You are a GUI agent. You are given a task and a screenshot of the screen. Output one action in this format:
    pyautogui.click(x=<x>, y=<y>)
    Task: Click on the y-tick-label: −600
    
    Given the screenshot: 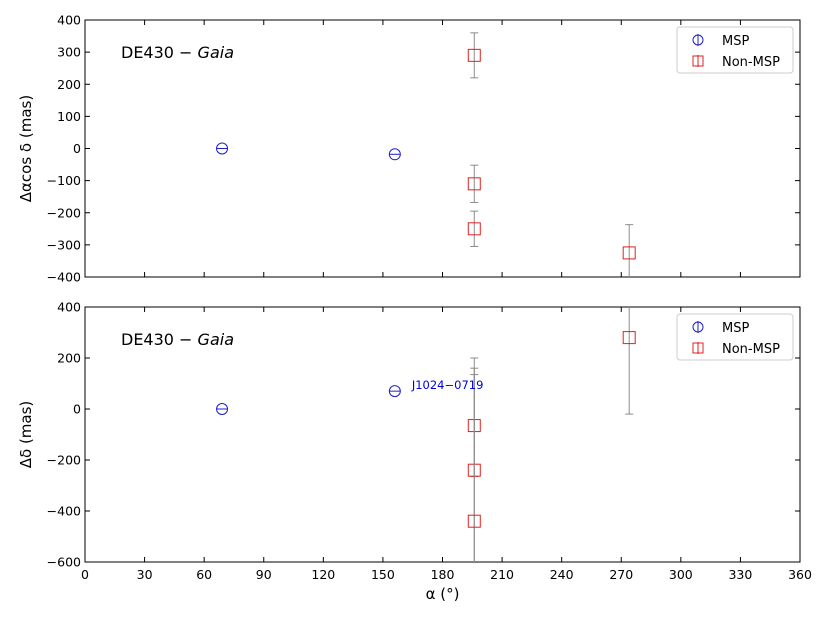 What is the action you would take?
    pyautogui.click(x=64, y=562)
    